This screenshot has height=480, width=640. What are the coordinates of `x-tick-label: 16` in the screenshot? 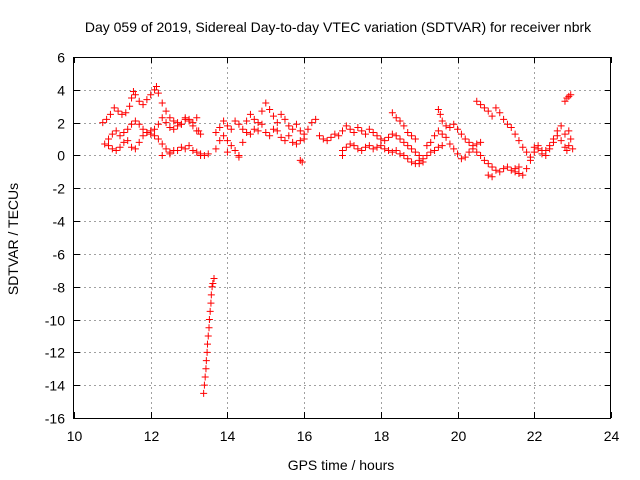 It's located at (305, 436).